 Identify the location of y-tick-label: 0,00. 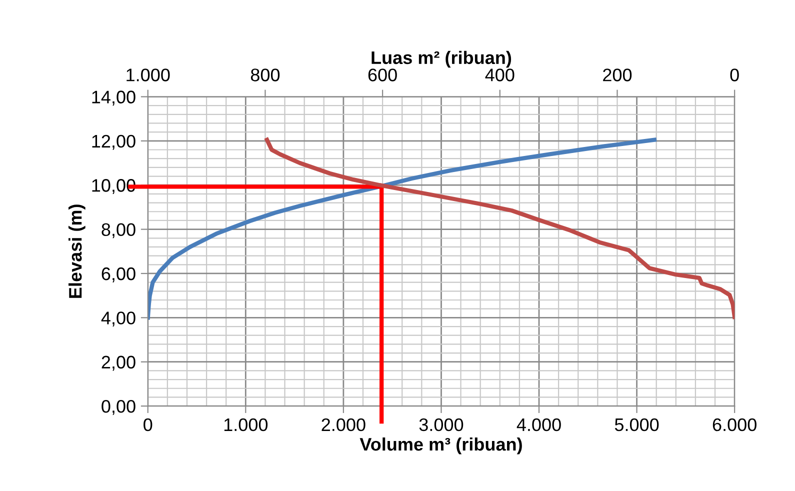
(119, 407).